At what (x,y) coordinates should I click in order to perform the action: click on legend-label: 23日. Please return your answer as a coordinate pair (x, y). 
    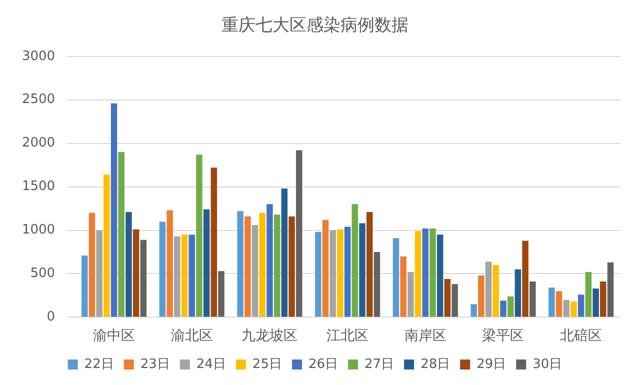
    Looking at the image, I should click on (155, 364).